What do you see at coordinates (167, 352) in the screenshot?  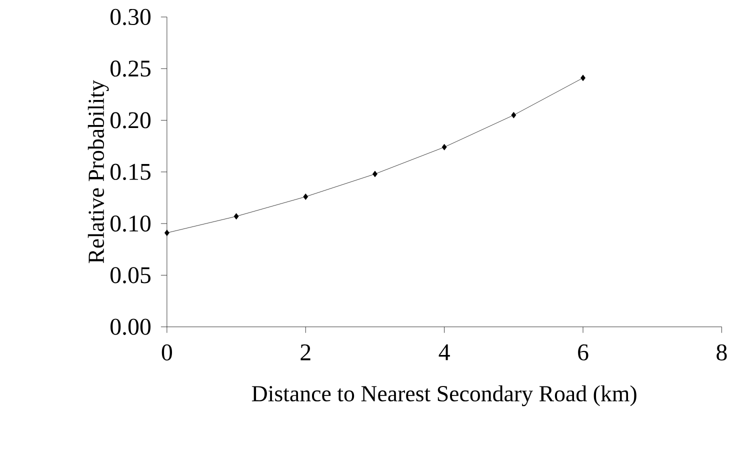 I see `x-tick-label: 0` at bounding box center [167, 352].